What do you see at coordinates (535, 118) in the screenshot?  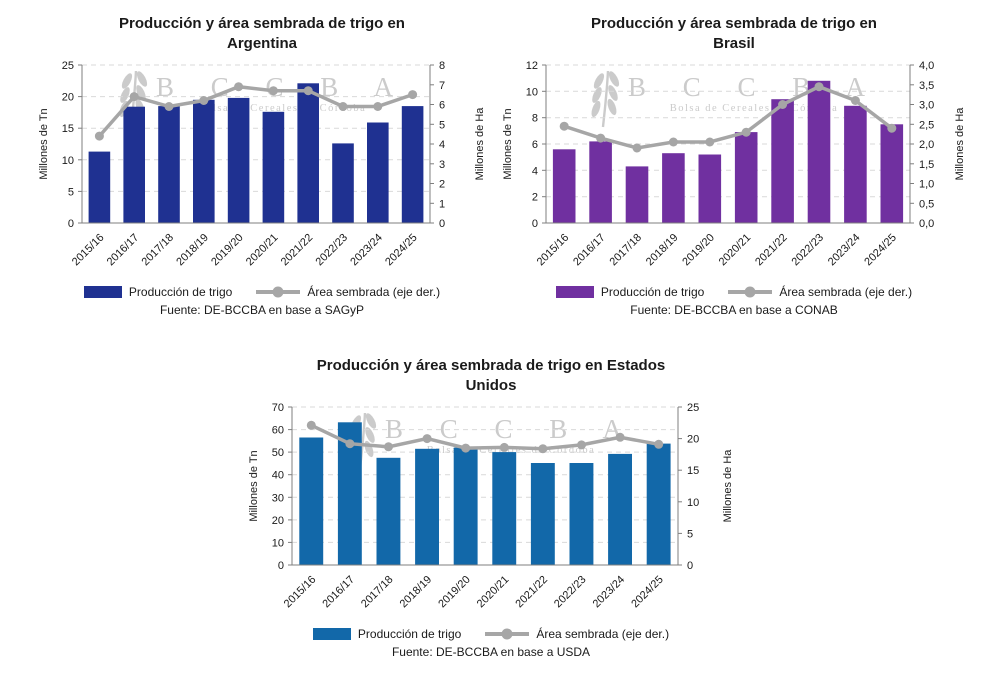 I see `svg-text: 8` at bounding box center [535, 118].